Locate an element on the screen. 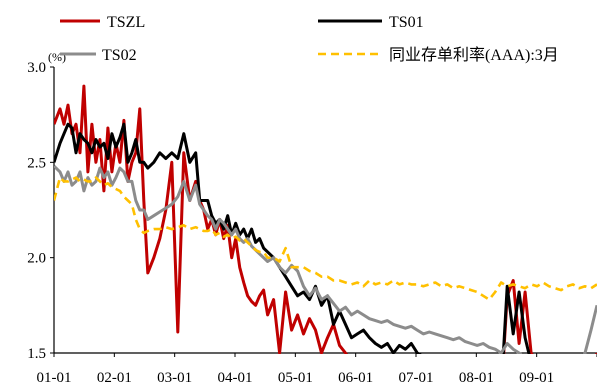 This screenshot has height=390, width=597. legend-label-2: TS02 is located at coordinates (119, 55).